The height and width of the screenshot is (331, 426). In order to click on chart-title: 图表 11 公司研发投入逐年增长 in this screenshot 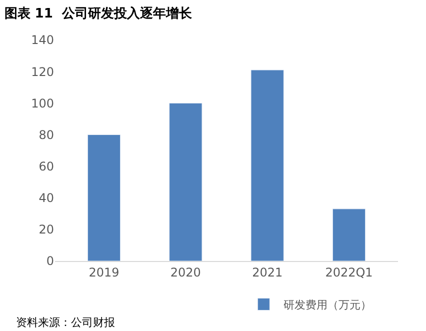, I will do `click(98, 13)`.